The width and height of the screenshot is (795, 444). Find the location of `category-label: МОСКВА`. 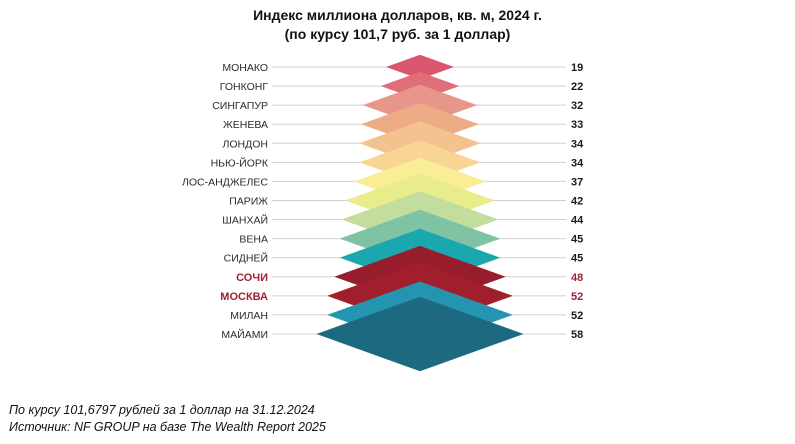

category-label: МОСКВА is located at coordinates (244, 297).